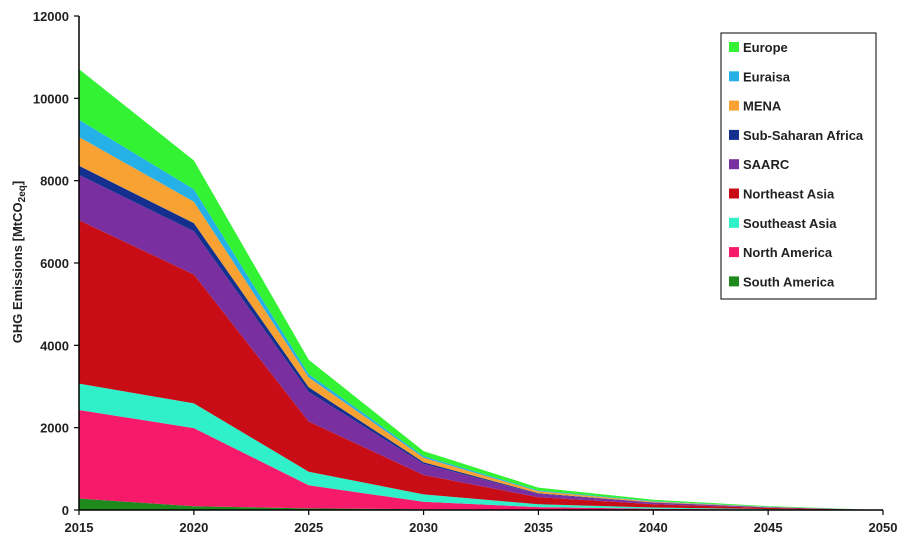  Describe the element at coordinates (54, 345) in the screenshot. I see `y-tick-label: 4000` at that location.